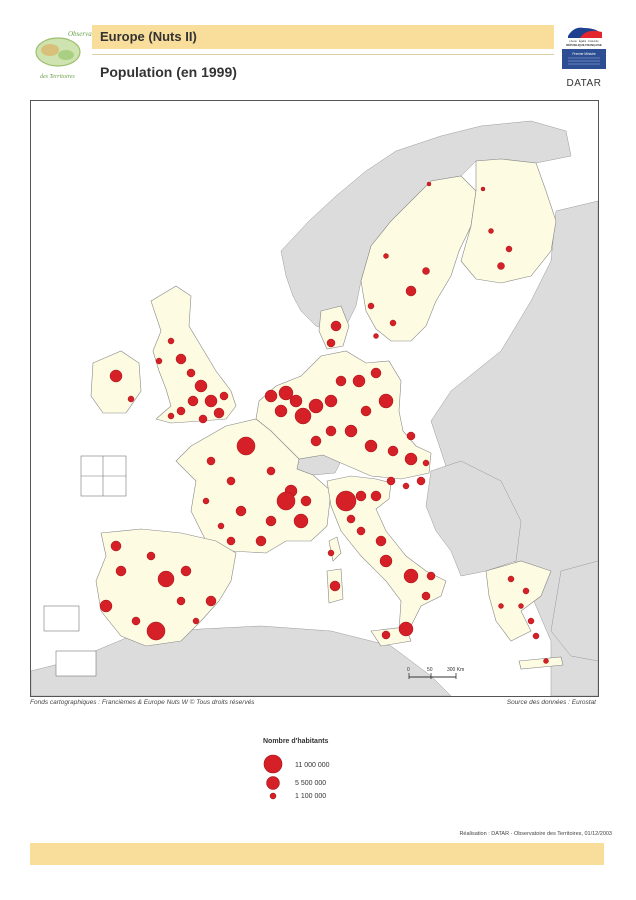  I want to click on sweden-shape, so click(418, 258).